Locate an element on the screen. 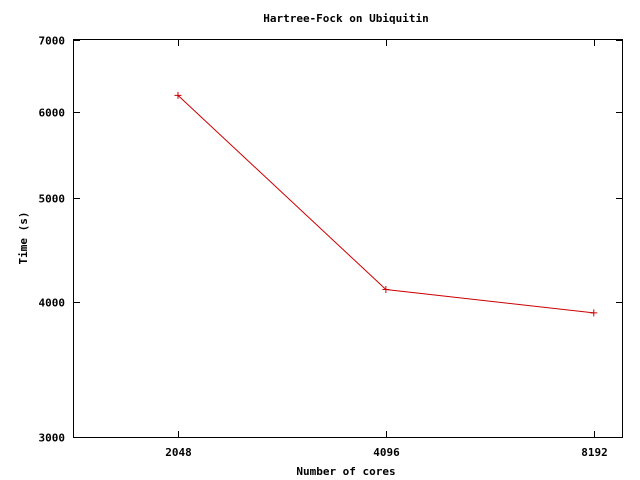 This screenshot has height=480, width=640. x-tick-label: 8192 is located at coordinates (594, 452).